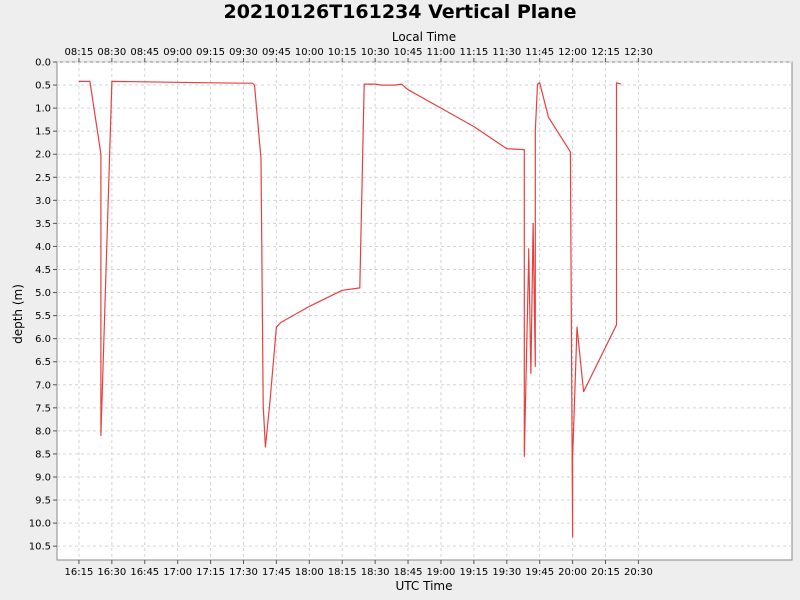 The image size is (800, 600). What do you see at coordinates (43, 155) in the screenshot?
I see `y-tick-label: 2.0` at bounding box center [43, 155].